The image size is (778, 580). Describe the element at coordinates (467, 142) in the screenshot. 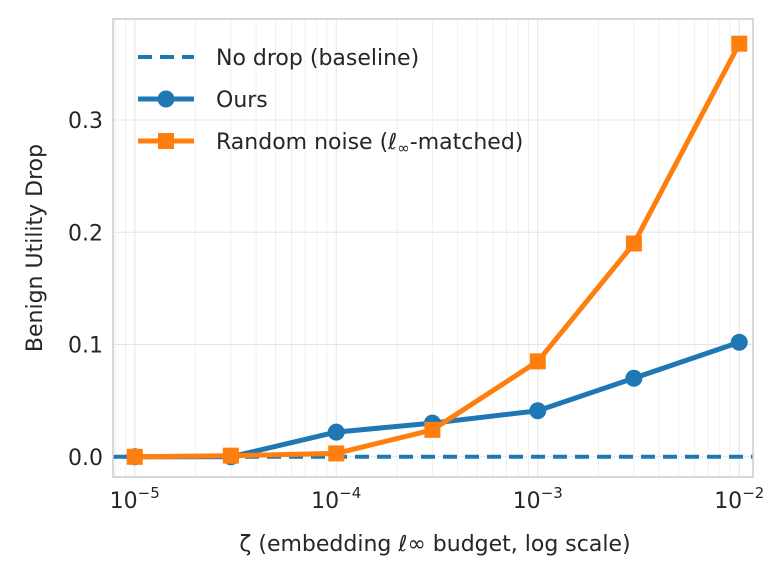

I see `legend-label-random-noise-suffix: -matched)` at that location.